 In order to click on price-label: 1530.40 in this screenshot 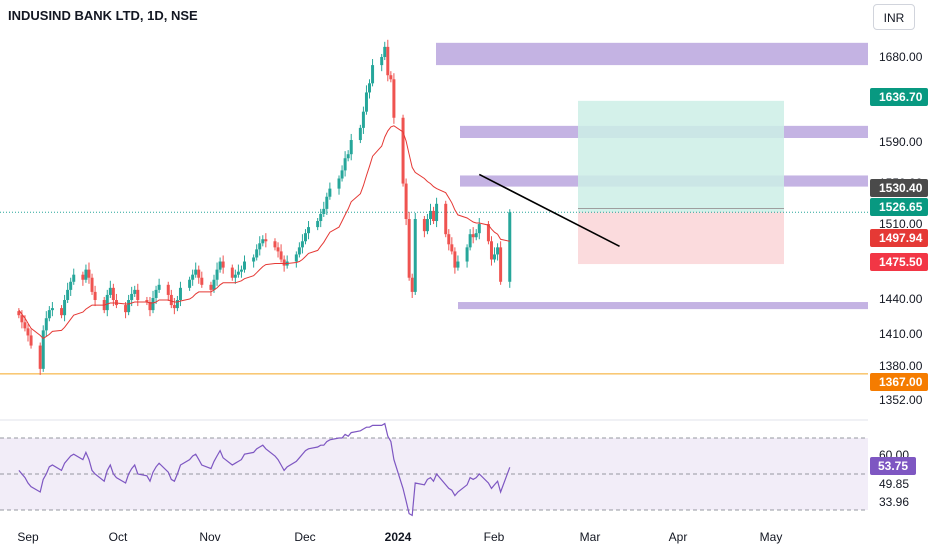, I will do `click(901, 188)`.